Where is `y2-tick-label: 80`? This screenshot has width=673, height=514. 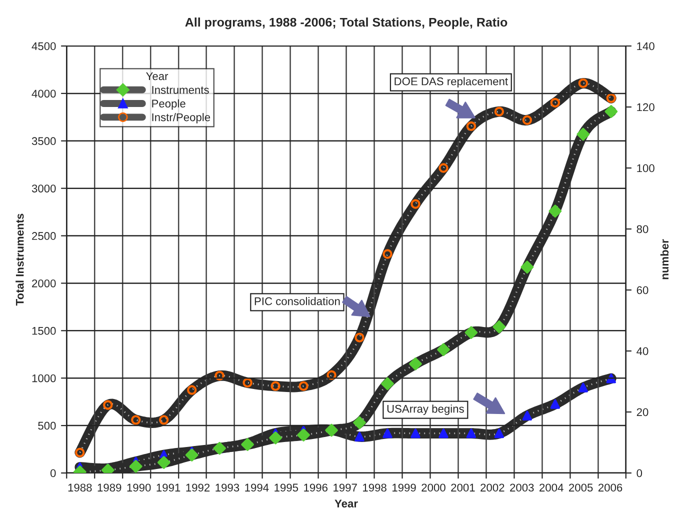
y2-tick-label: 80 is located at coordinates (642, 229).